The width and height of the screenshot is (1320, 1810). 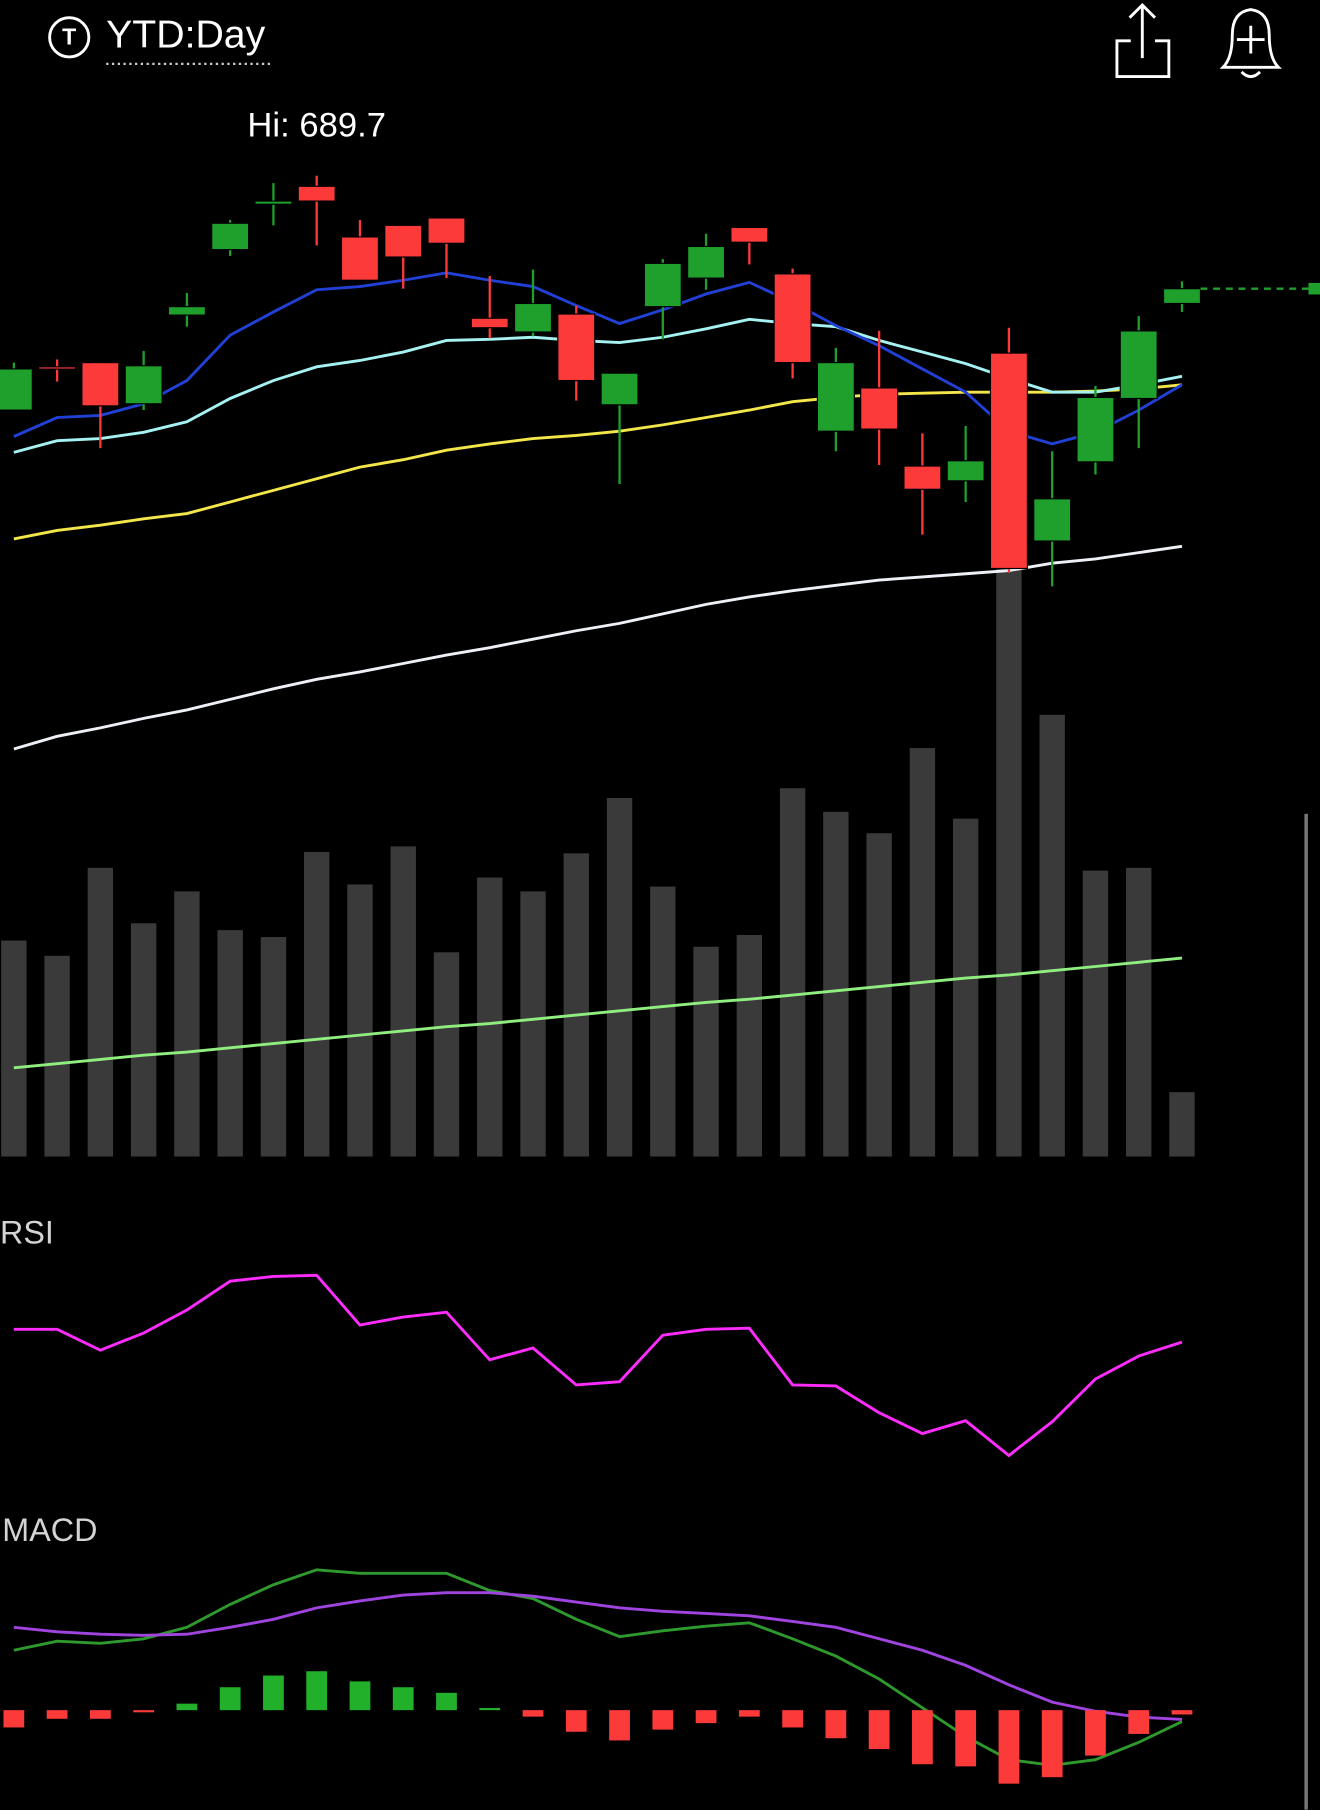 I want to click on timeframe: YTD:Day, so click(x=185, y=35).